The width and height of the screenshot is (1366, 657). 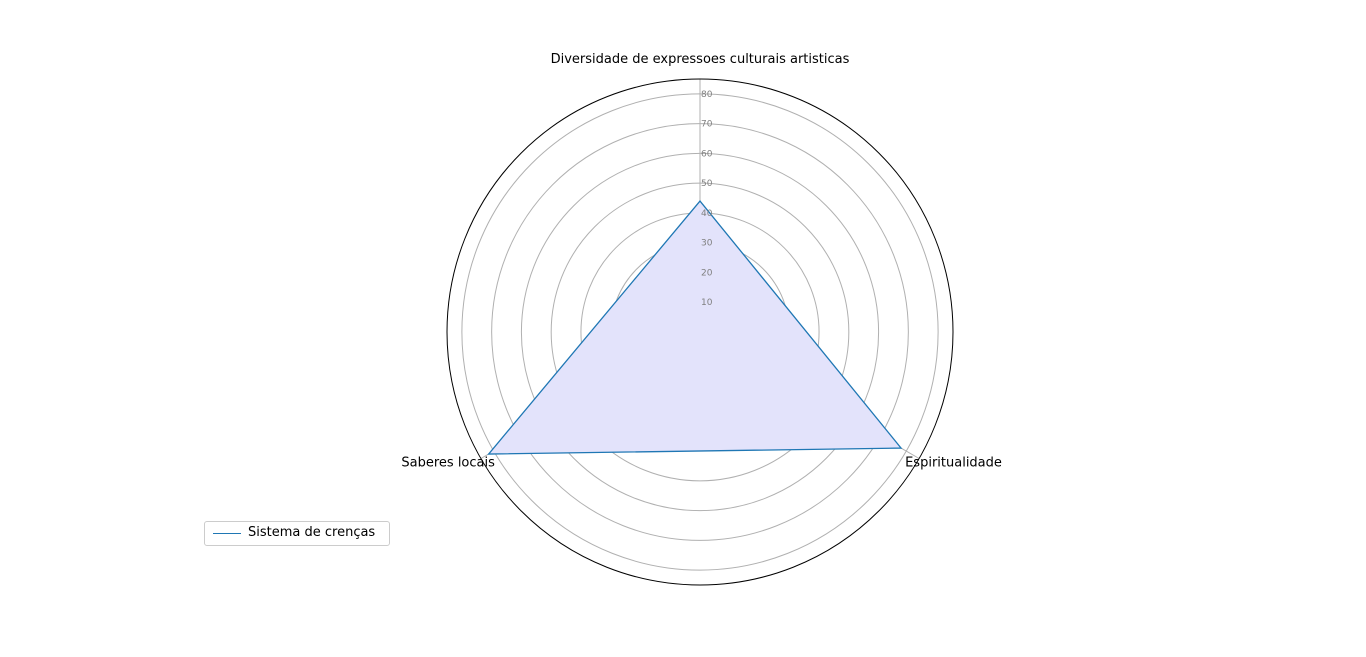 I want to click on tick-label-layer: 10 20 30 40 50 60 70 80, so click(x=707, y=199).